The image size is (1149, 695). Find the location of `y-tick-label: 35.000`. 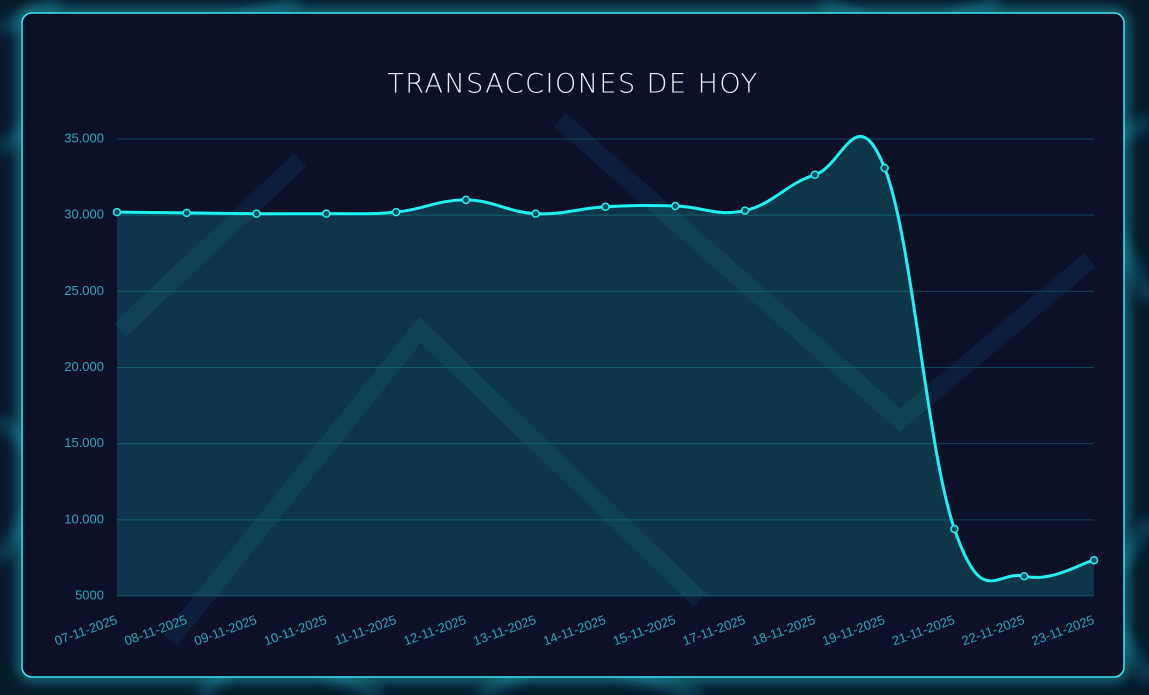

y-tick-label: 35.000 is located at coordinates (84, 137).